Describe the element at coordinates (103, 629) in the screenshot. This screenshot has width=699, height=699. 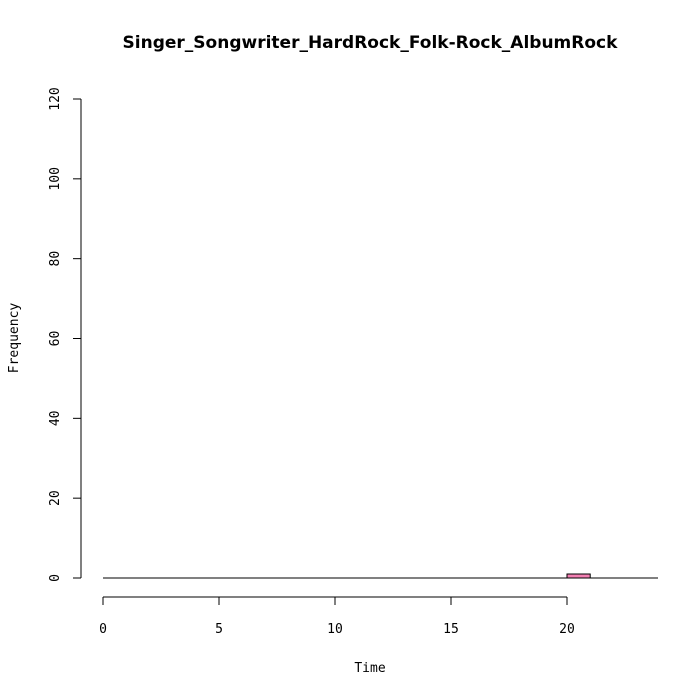
I see `x-tick-label: 0` at that location.